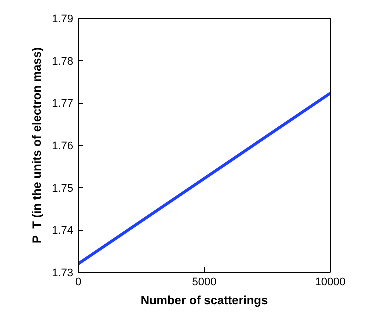  I want to click on x-tick-label: 0, so click(78, 282).